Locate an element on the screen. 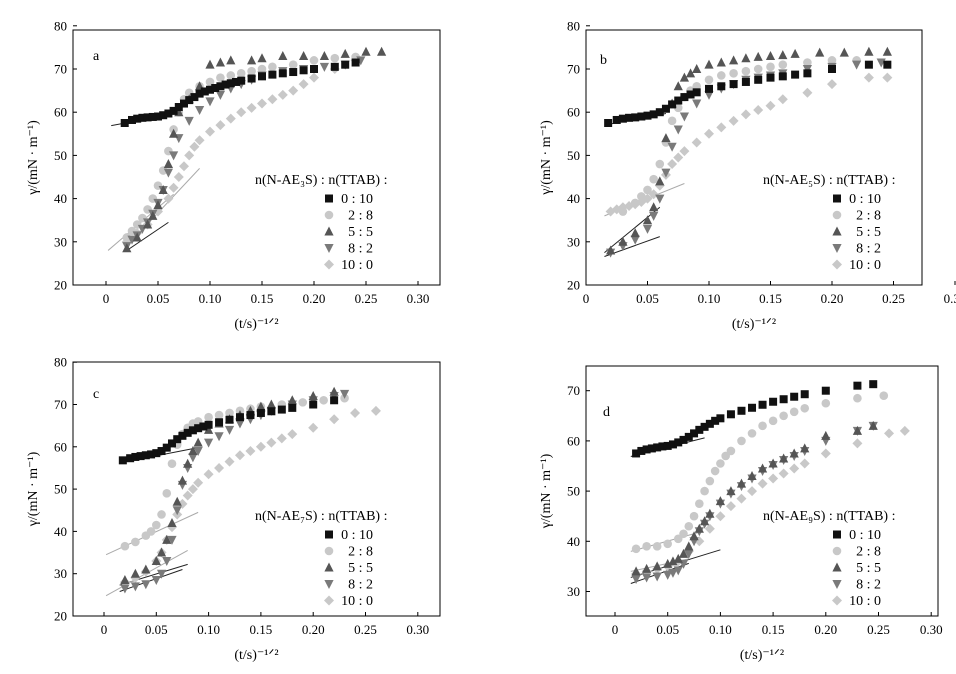  legend-label: 5 is located at coordinates (360, 232).